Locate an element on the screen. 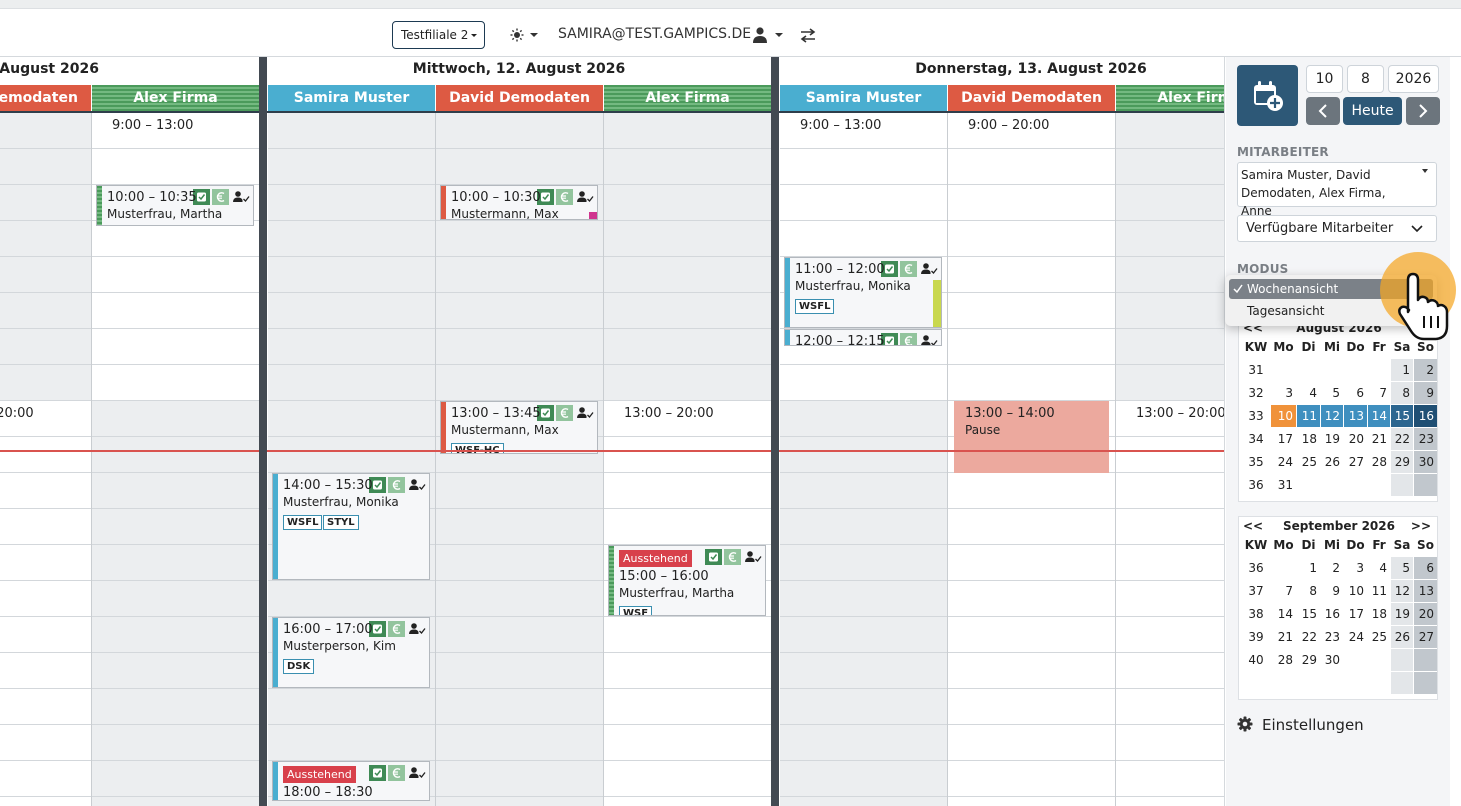  appointment-icons is located at coordinates (399, 629).